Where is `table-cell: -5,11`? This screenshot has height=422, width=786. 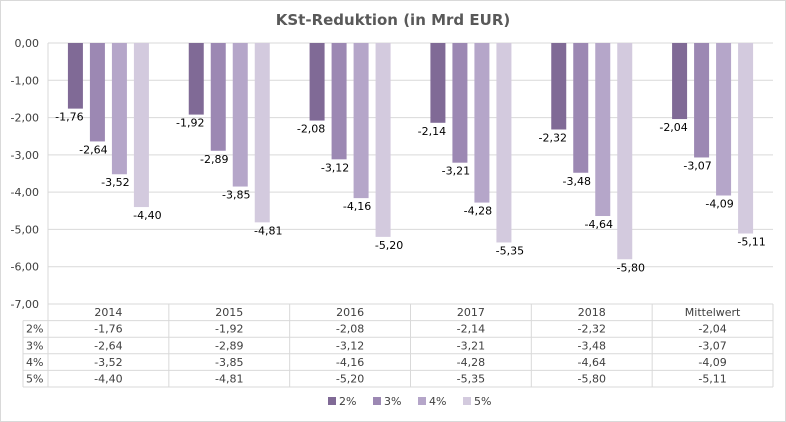 table-cell: -5,11 is located at coordinates (712, 379).